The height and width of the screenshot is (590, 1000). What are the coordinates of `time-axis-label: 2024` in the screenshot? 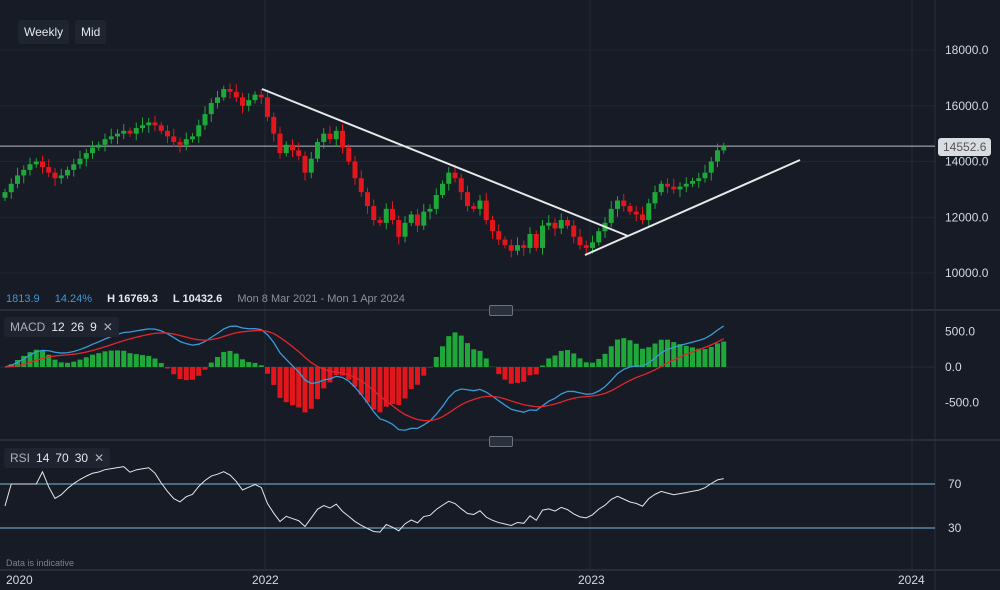 It's located at (911, 580).